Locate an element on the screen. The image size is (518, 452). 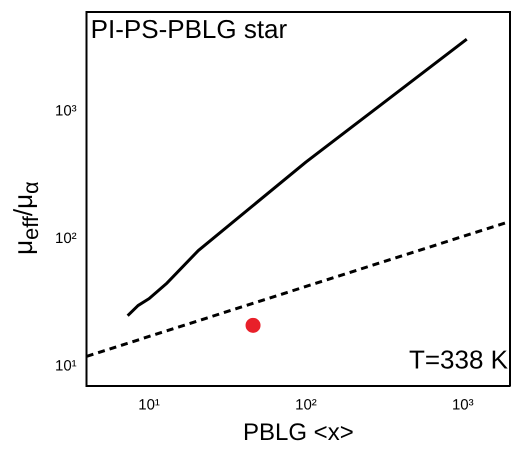
x-axis-title: PBLG <x> is located at coordinates (298, 432).